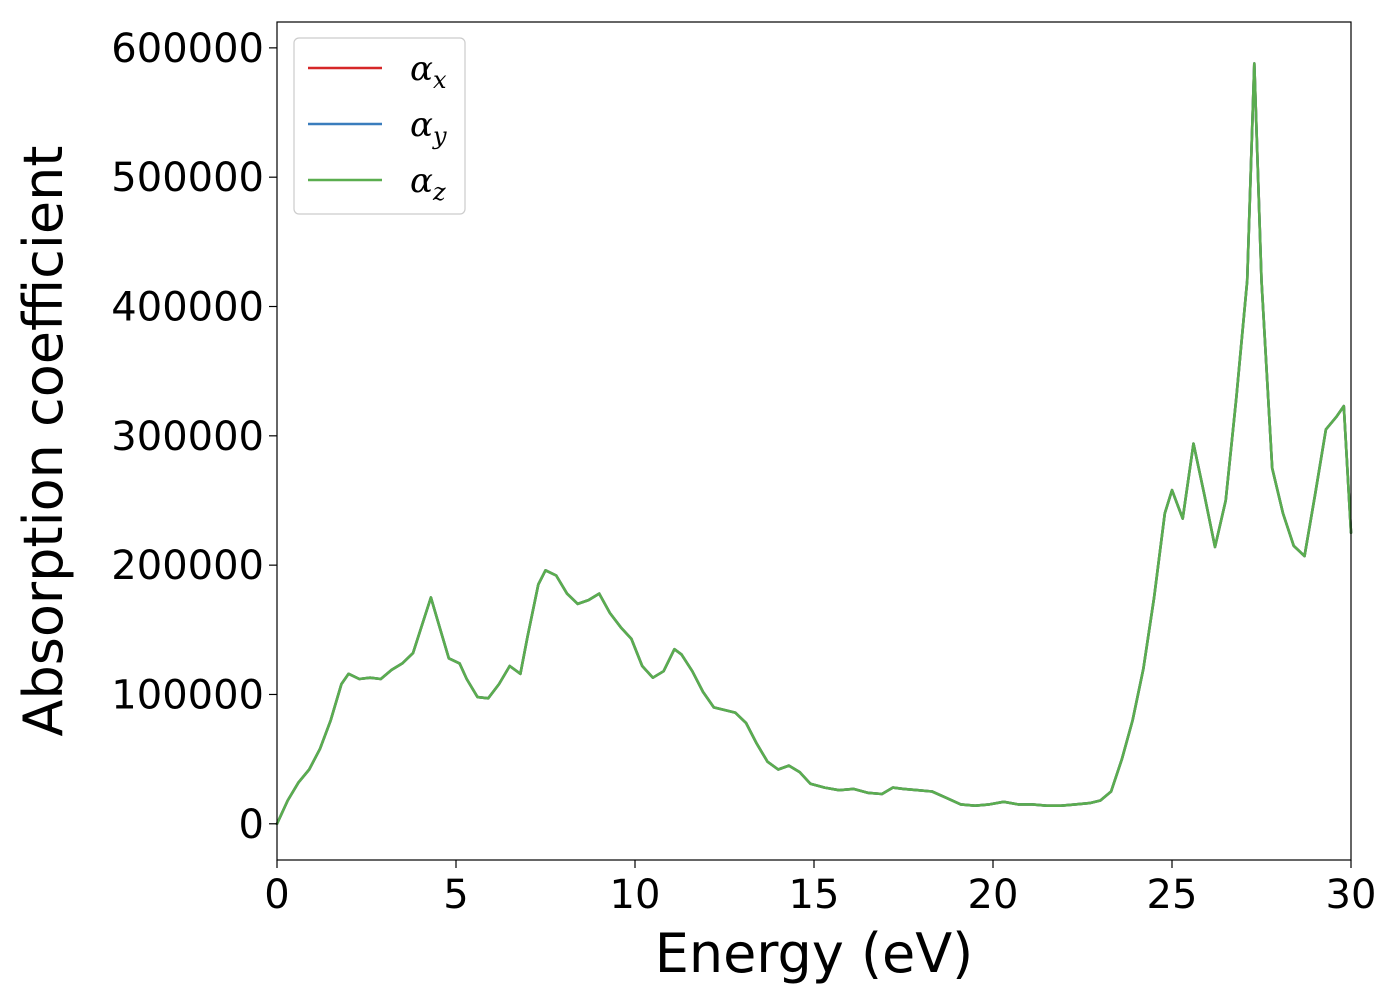  Describe the element at coordinates (428, 71) in the screenshot. I see `legend-label-1: αx` at that location.